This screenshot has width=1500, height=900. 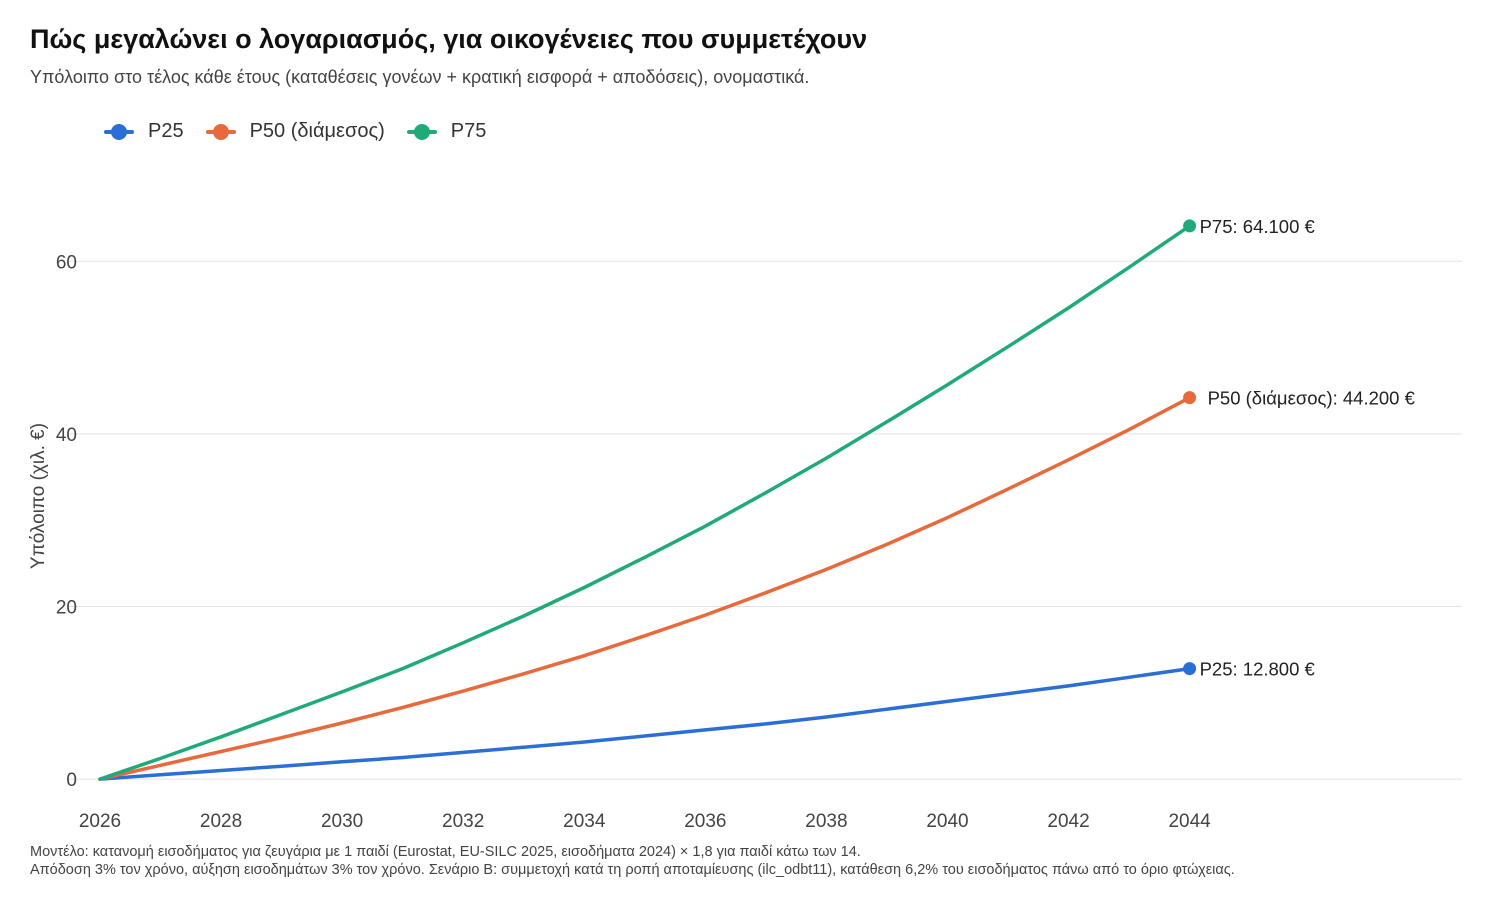 I want to click on y-tick-label: 40, so click(x=66, y=435).